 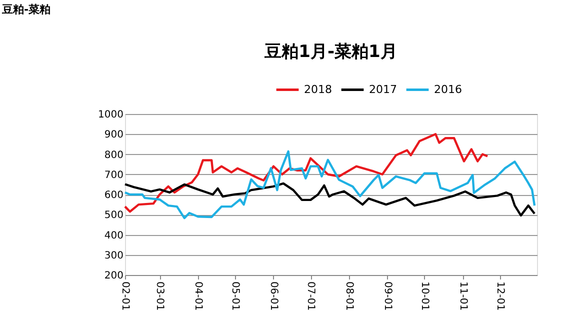 What do you see at coordinates (114, 195) in the screenshot?
I see `y-tick-label: 600` at bounding box center [114, 195].